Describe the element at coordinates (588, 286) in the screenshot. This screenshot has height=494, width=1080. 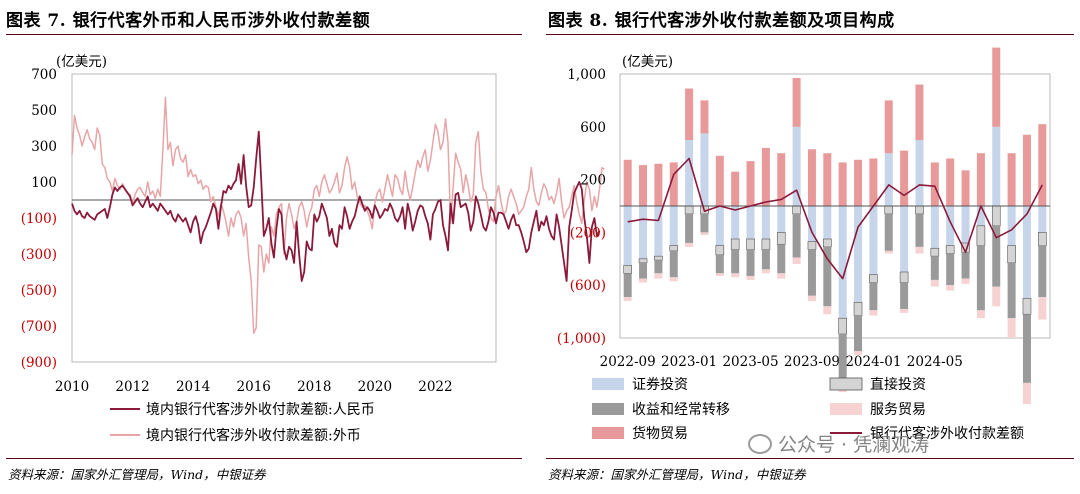
I see `y-tick-label: (600)` at that location.